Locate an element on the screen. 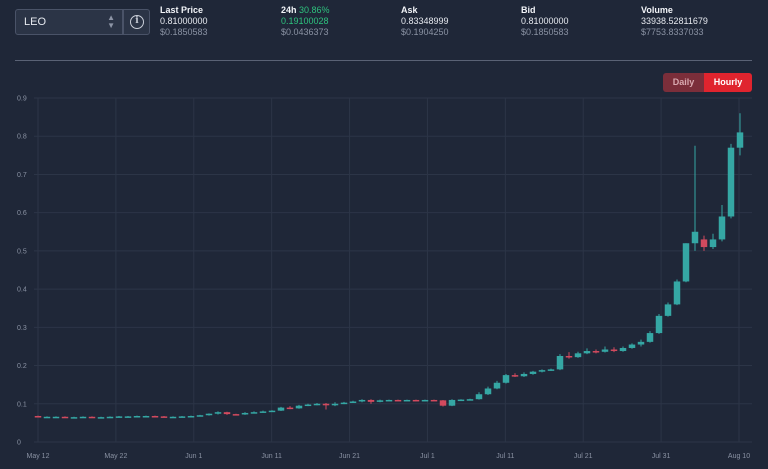  x-tick-label: May 22 is located at coordinates (115, 456).